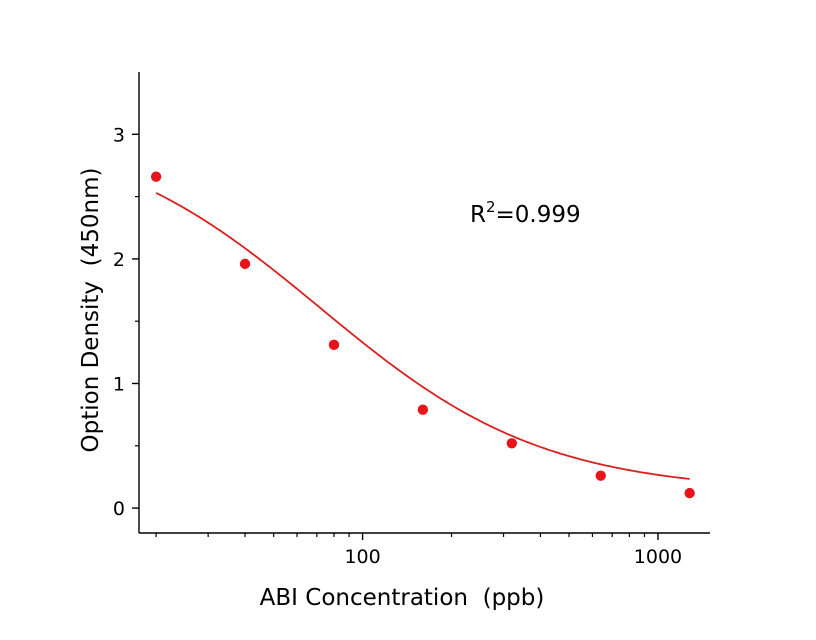 Image resolution: width=816 pixels, height=640 pixels. I want to click on y-tick-label: 0, so click(119, 509).